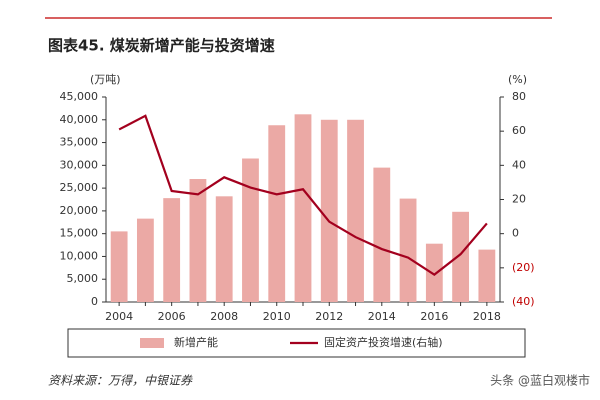 This screenshot has height=400, width=600. I want to click on y-unit: (万吨), so click(105, 79).